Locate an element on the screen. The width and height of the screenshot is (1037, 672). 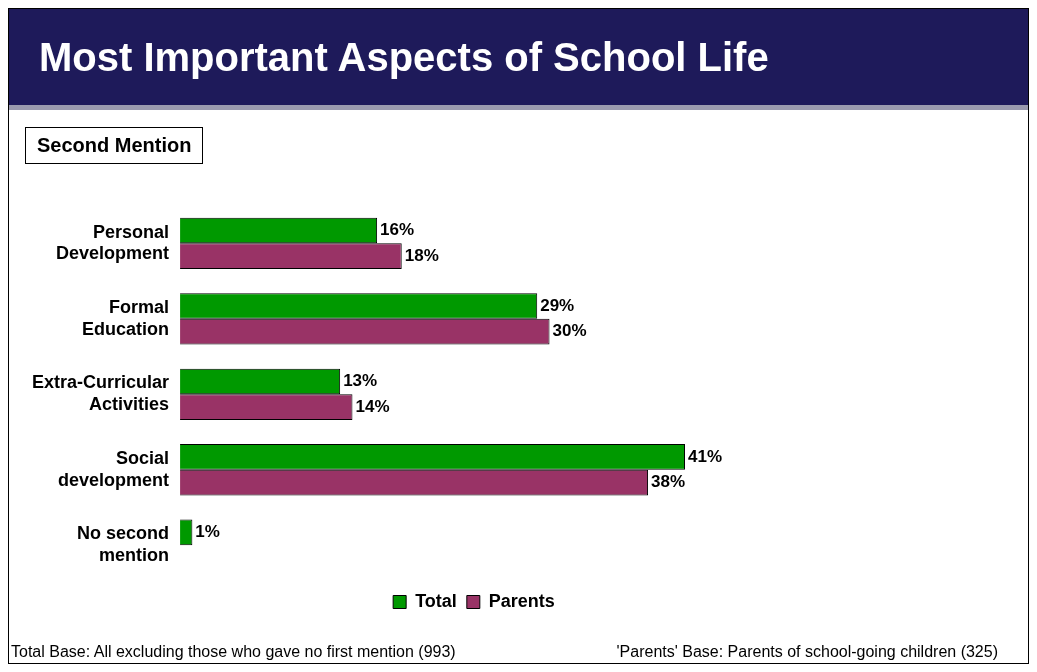
data-label: 1% is located at coordinates (207, 532).